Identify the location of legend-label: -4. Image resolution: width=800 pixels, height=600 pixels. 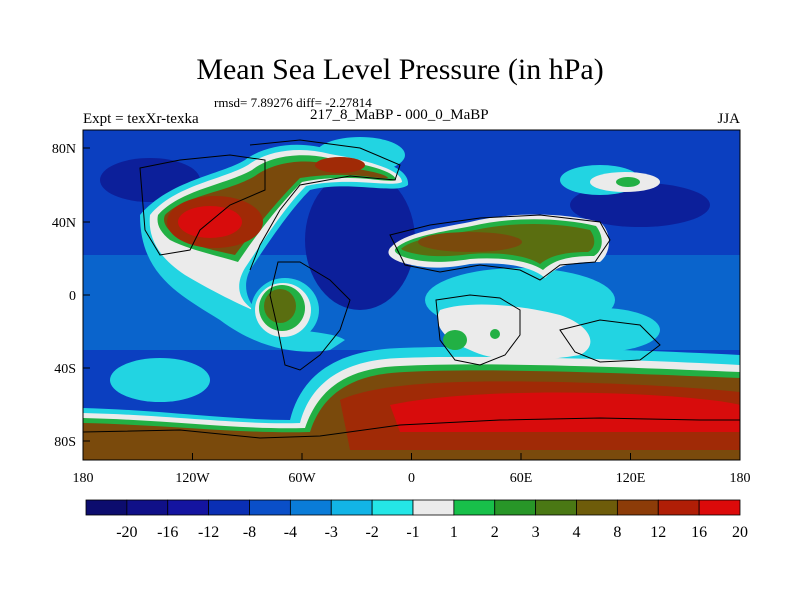
(290, 532).